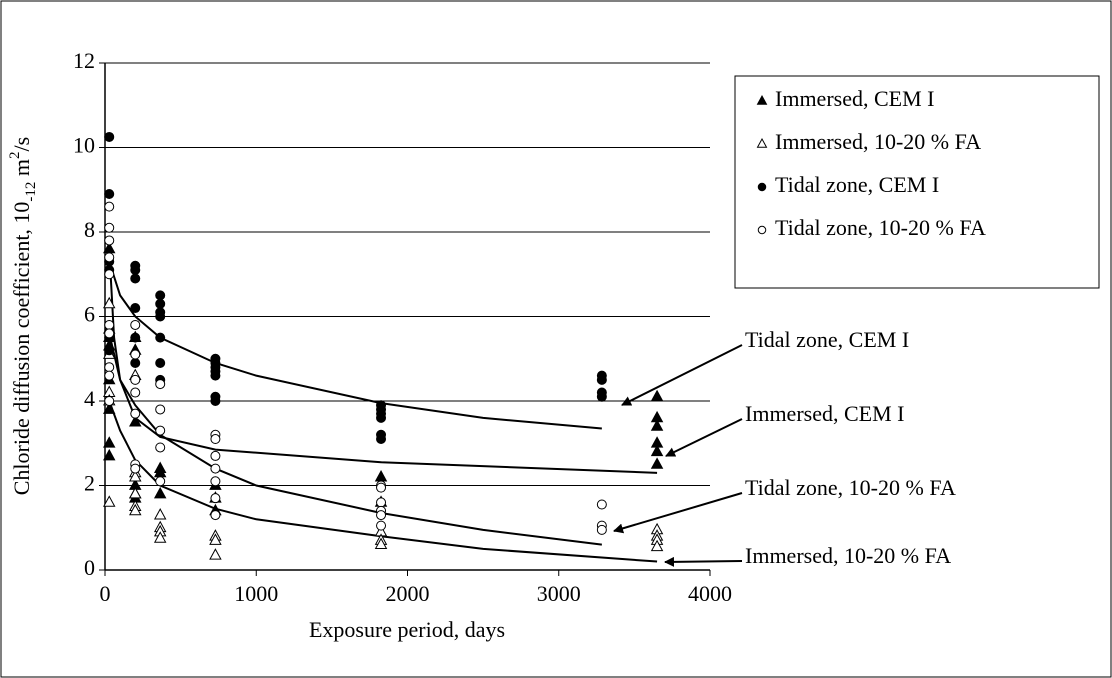  I want to click on x-tick-label: 4000, so click(710, 593).